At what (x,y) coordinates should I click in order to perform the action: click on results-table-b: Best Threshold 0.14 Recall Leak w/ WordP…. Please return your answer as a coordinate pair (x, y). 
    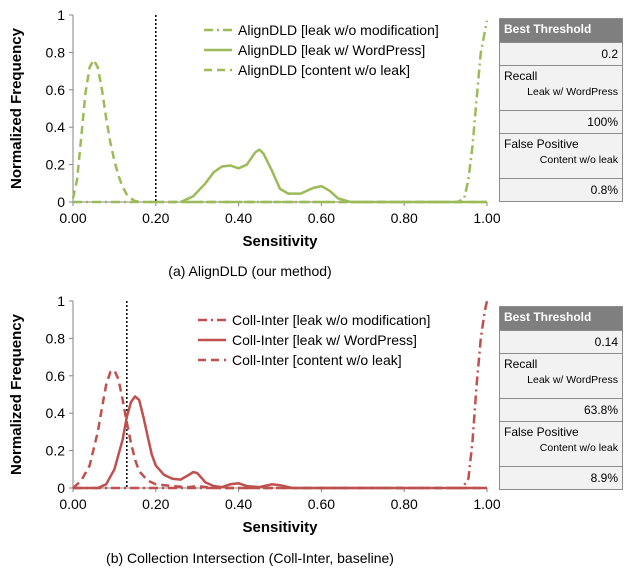
    Looking at the image, I should click on (561, 398).